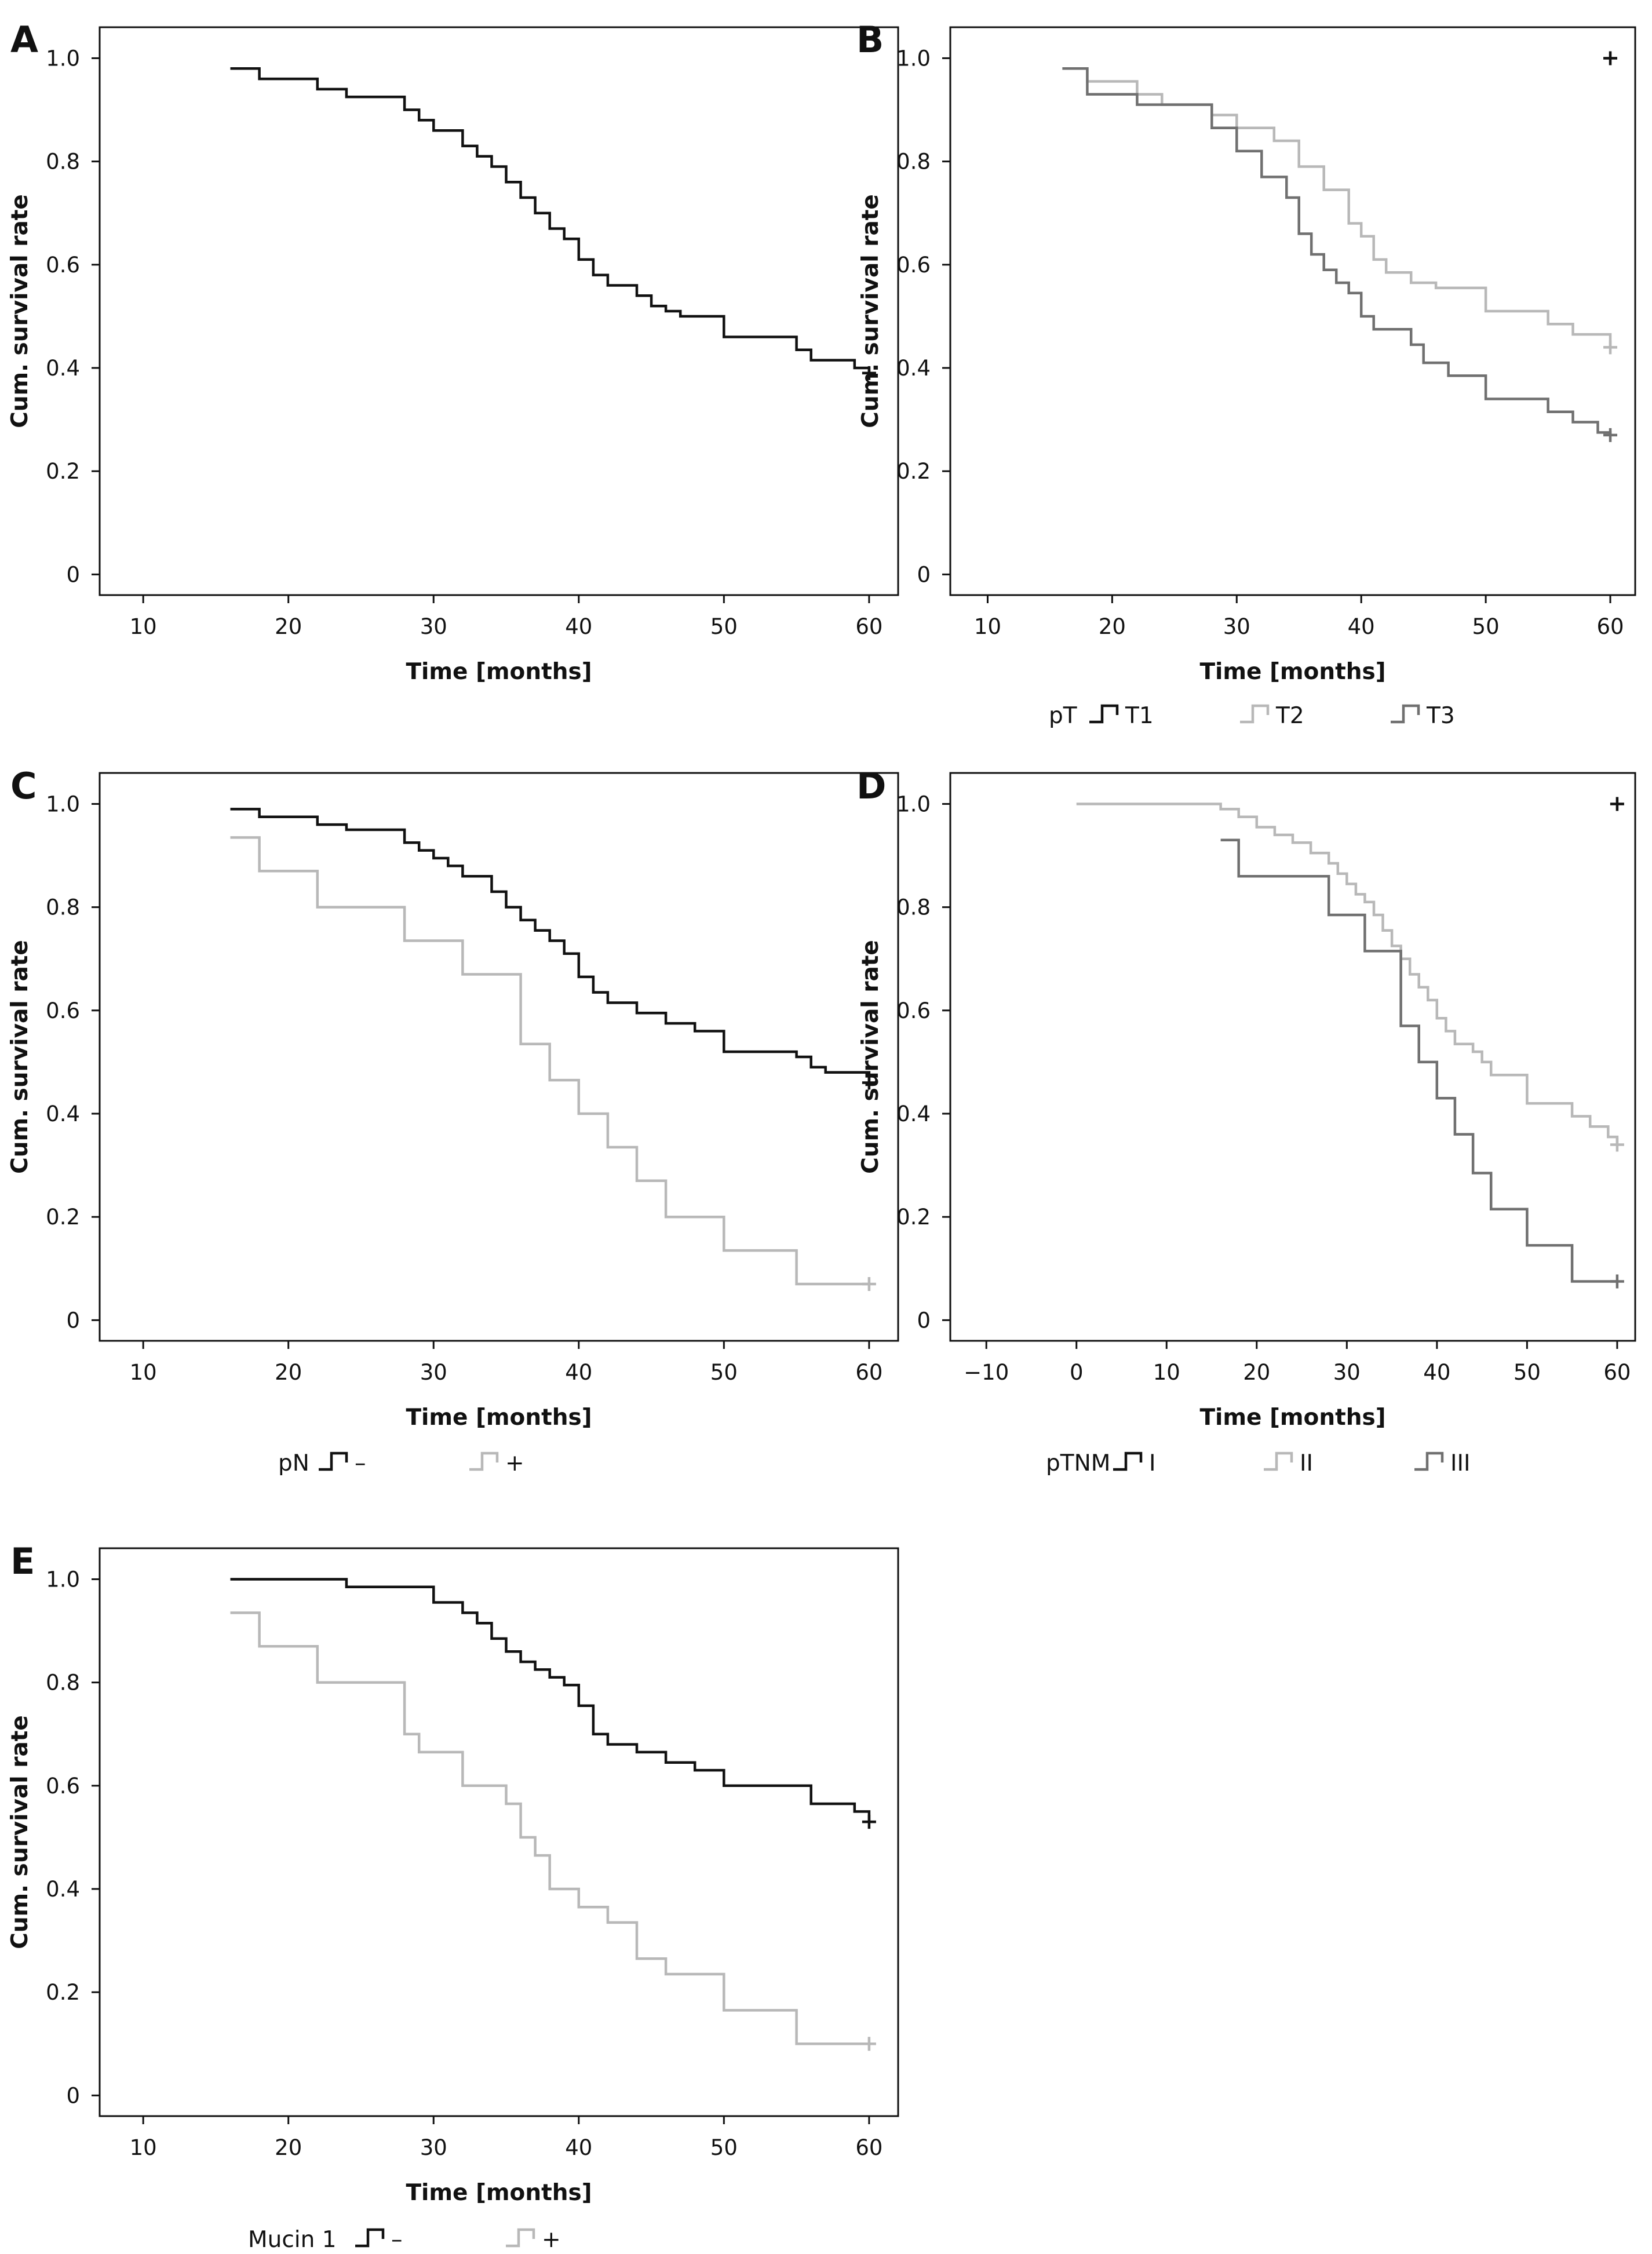 Image resolution: width=1652 pixels, height=2254 pixels. What do you see at coordinates (1348, 974) in the screenshot?
I see `km-curve-ii` at bounding box center [1348, 974].